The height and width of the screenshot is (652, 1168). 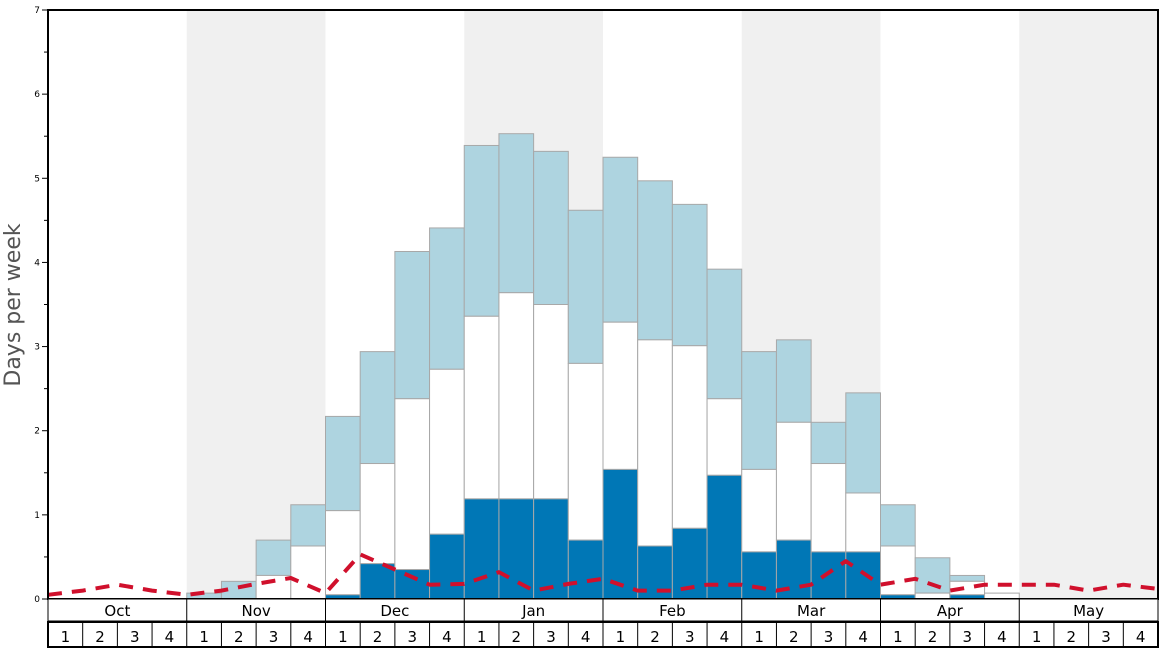 I want to click on y-tick-label: 5, so click(x=37, y=179).